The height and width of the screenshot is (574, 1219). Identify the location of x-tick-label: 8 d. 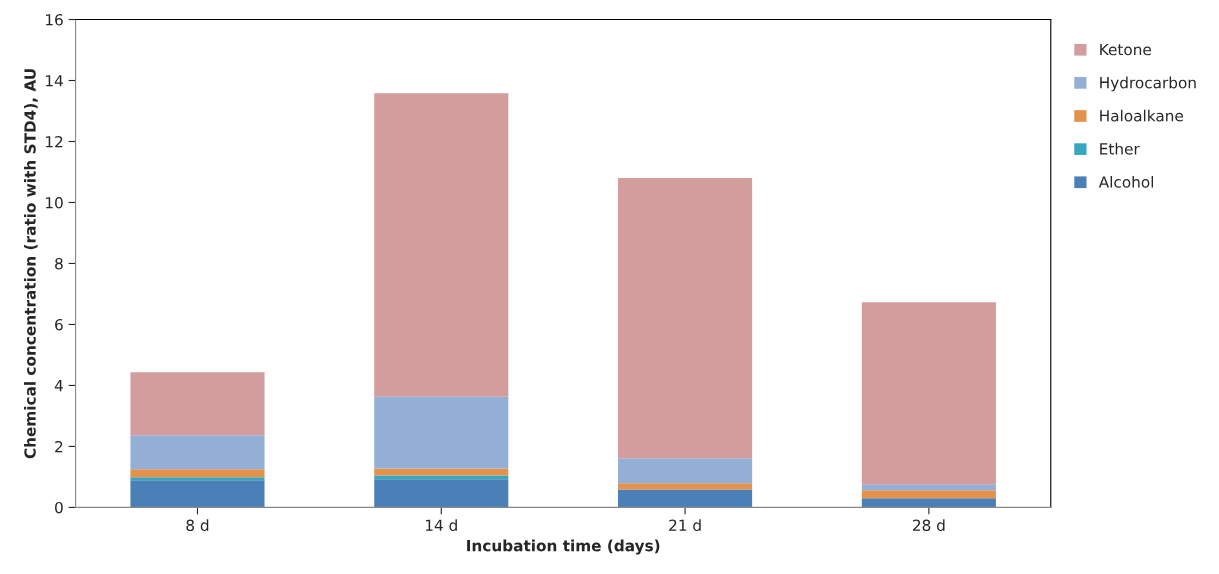
(197, 525).